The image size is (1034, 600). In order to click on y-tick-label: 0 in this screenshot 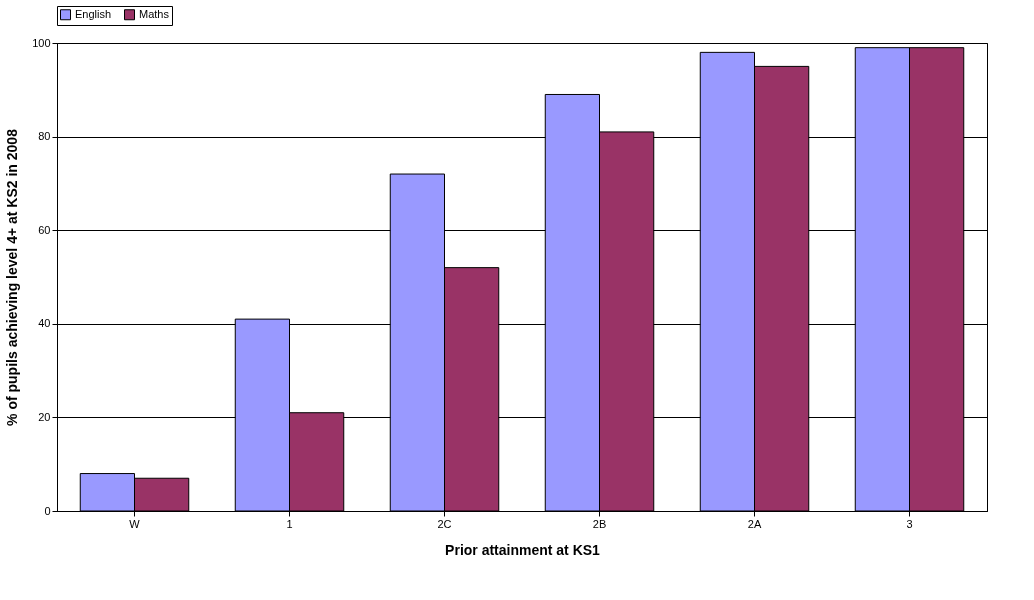, I will do `click(47, 510)`.